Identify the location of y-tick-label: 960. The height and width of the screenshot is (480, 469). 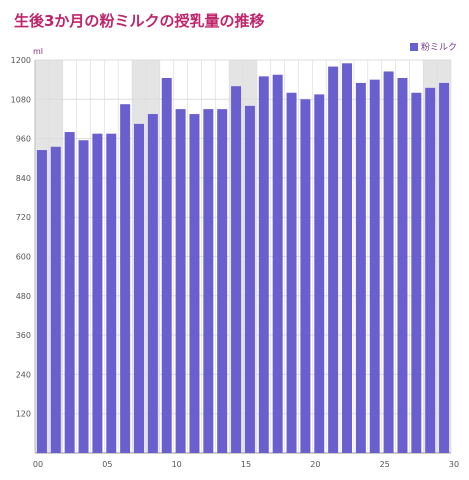
(23, 139).